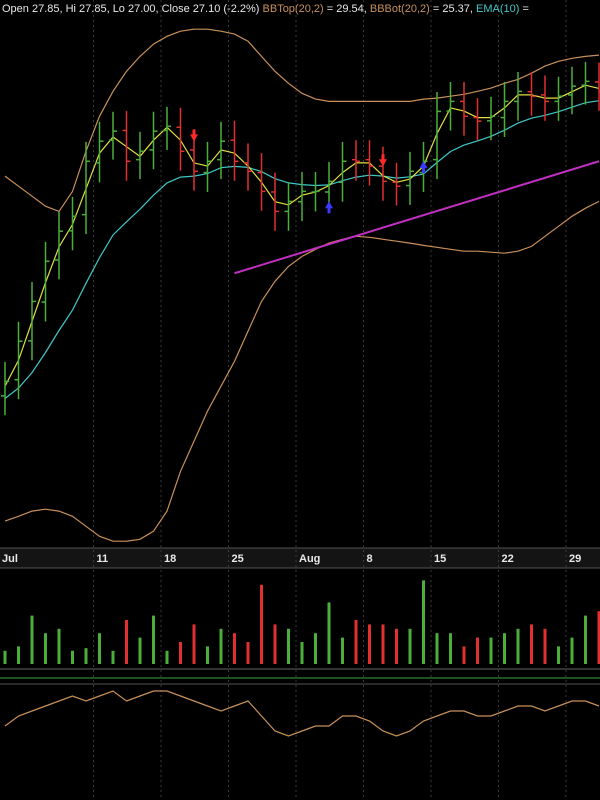 The width and height of the screenshot is (600, 800). I want to click on oscillator-line, so click(302, 713).